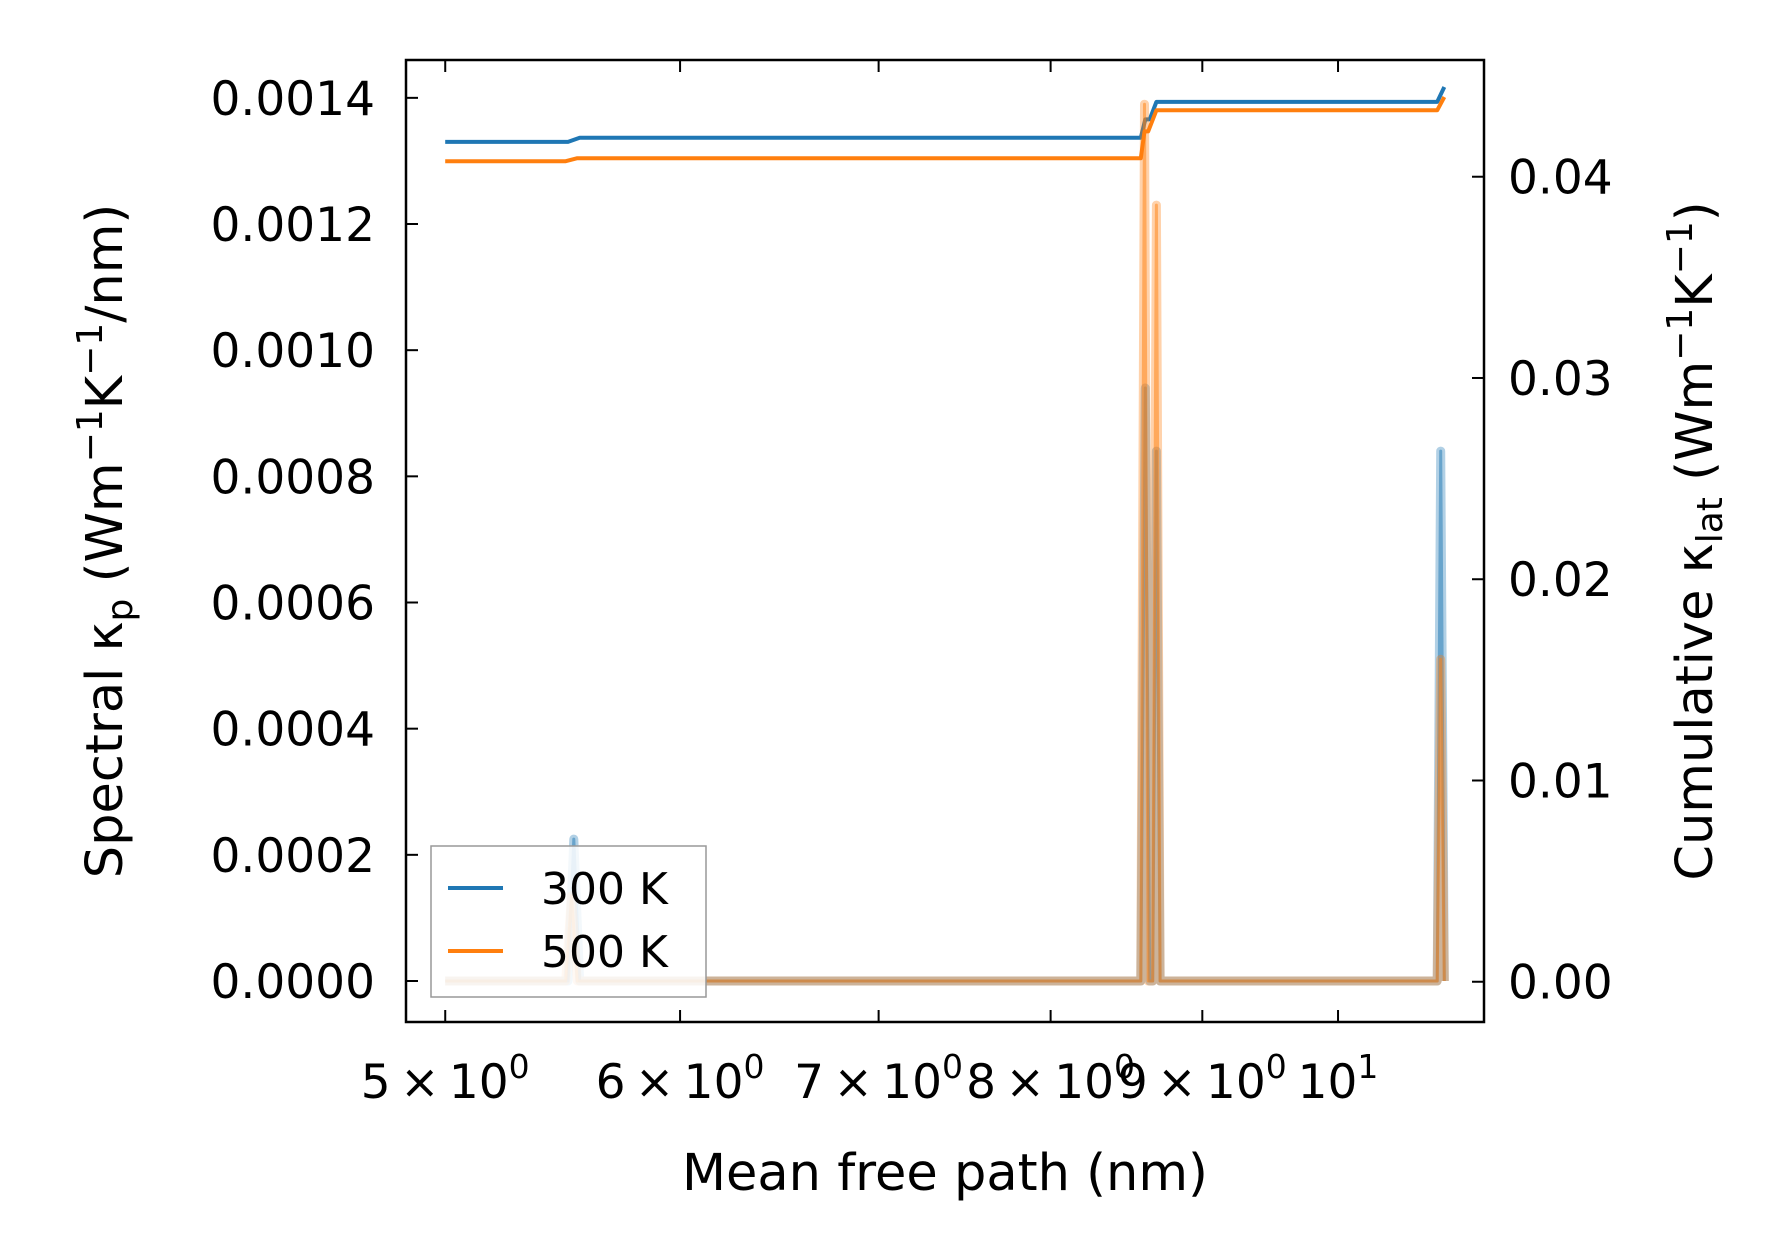 The width and height of the screenshot is (1790, 1253). I want to click on right-y-tick-label: 0.00, so click(1560, 983).